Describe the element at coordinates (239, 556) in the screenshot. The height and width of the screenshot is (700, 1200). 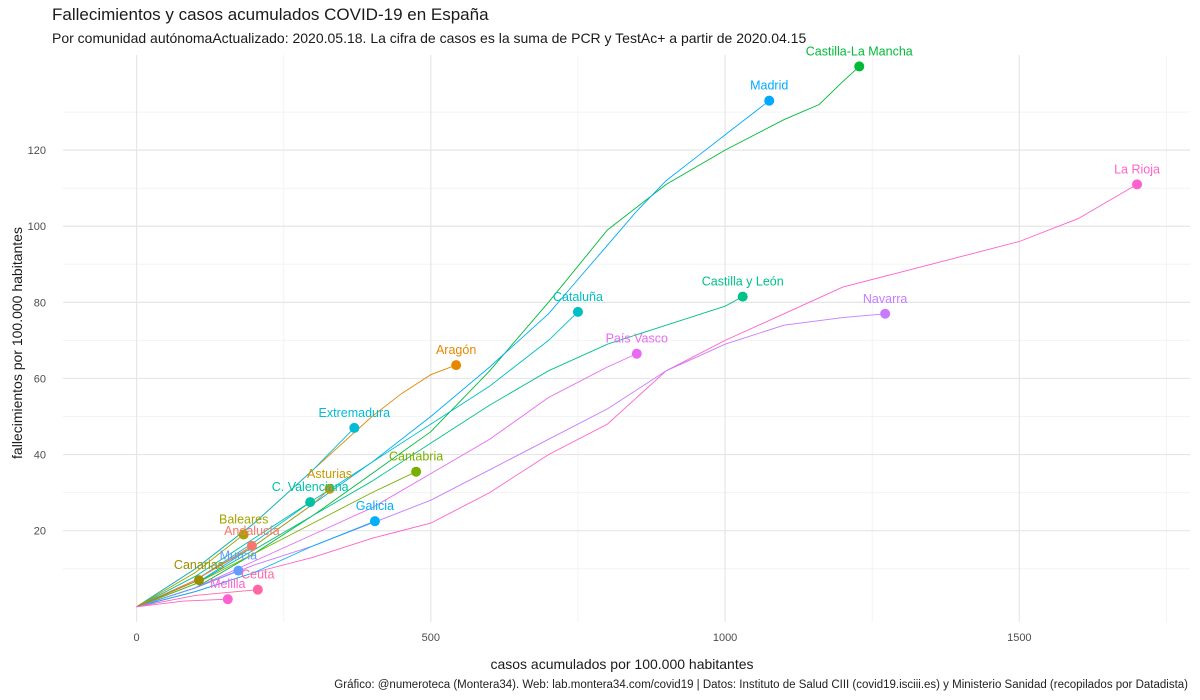
I see `series-label-murcia: Murcia` at that location.